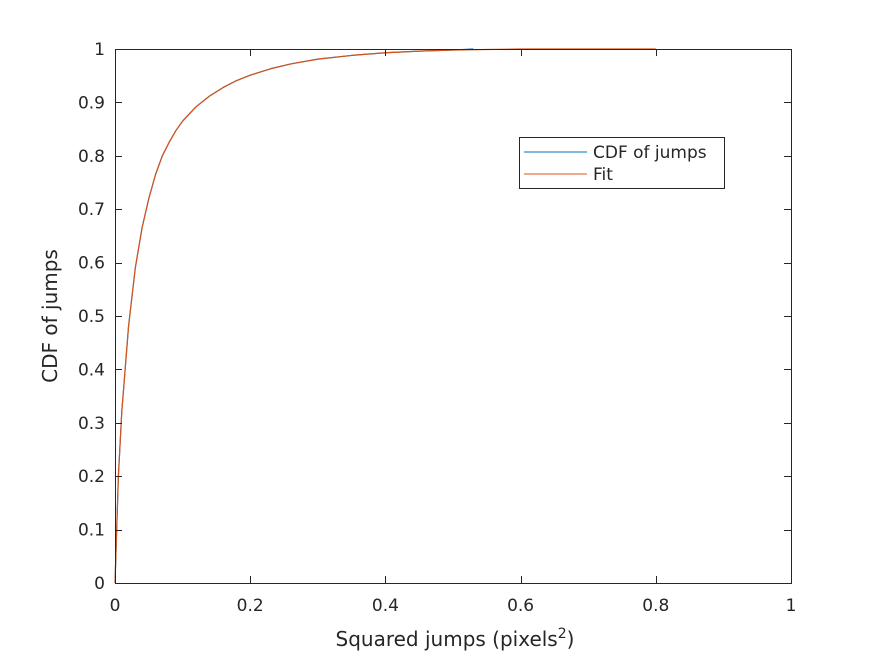 The image size is (875, 656). I want to click on y-tick-label: 0.7, so click(91, 210).